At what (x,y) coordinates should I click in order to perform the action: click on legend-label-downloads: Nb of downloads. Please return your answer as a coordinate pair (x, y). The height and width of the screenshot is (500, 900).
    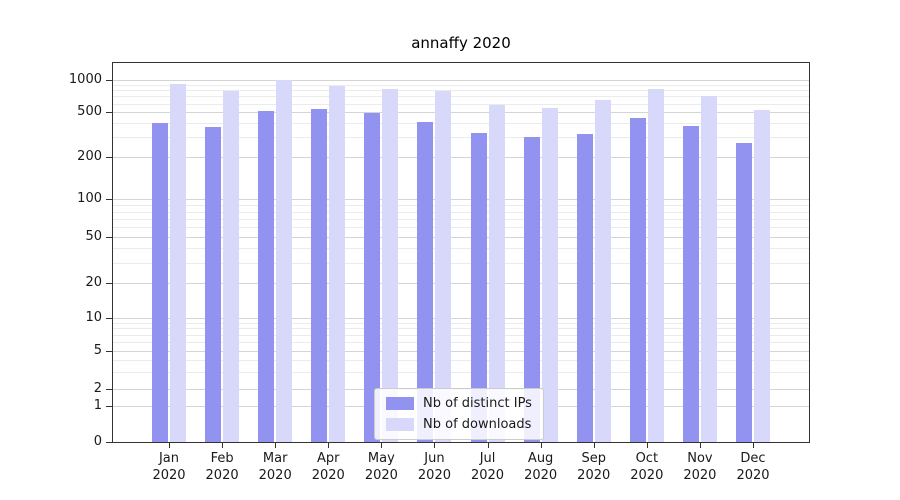
    Looking at the image, I should click on (477, 424).